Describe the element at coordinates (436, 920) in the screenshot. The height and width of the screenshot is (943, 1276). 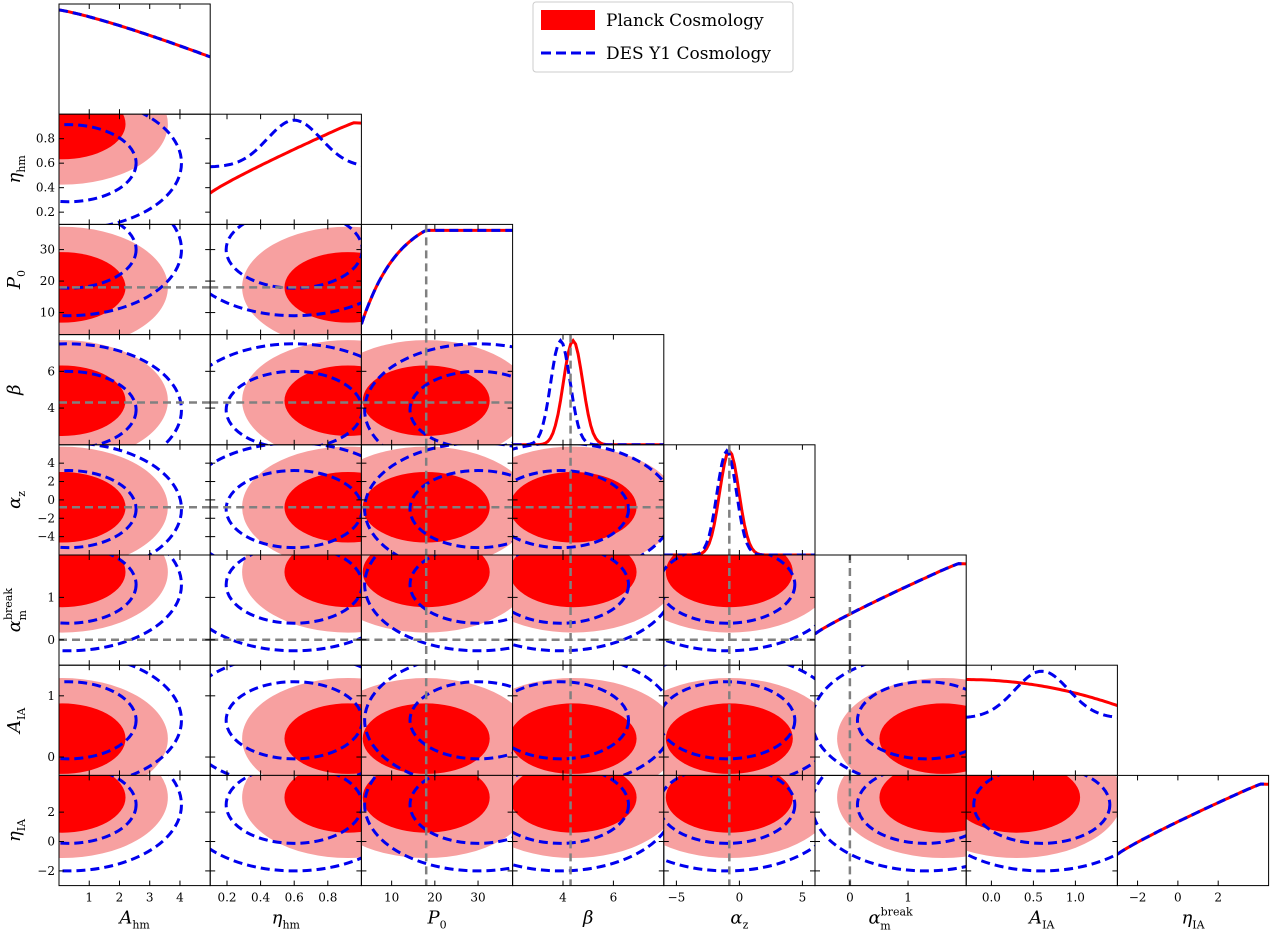
I see `x-axis-label-P0: P0` at that location.